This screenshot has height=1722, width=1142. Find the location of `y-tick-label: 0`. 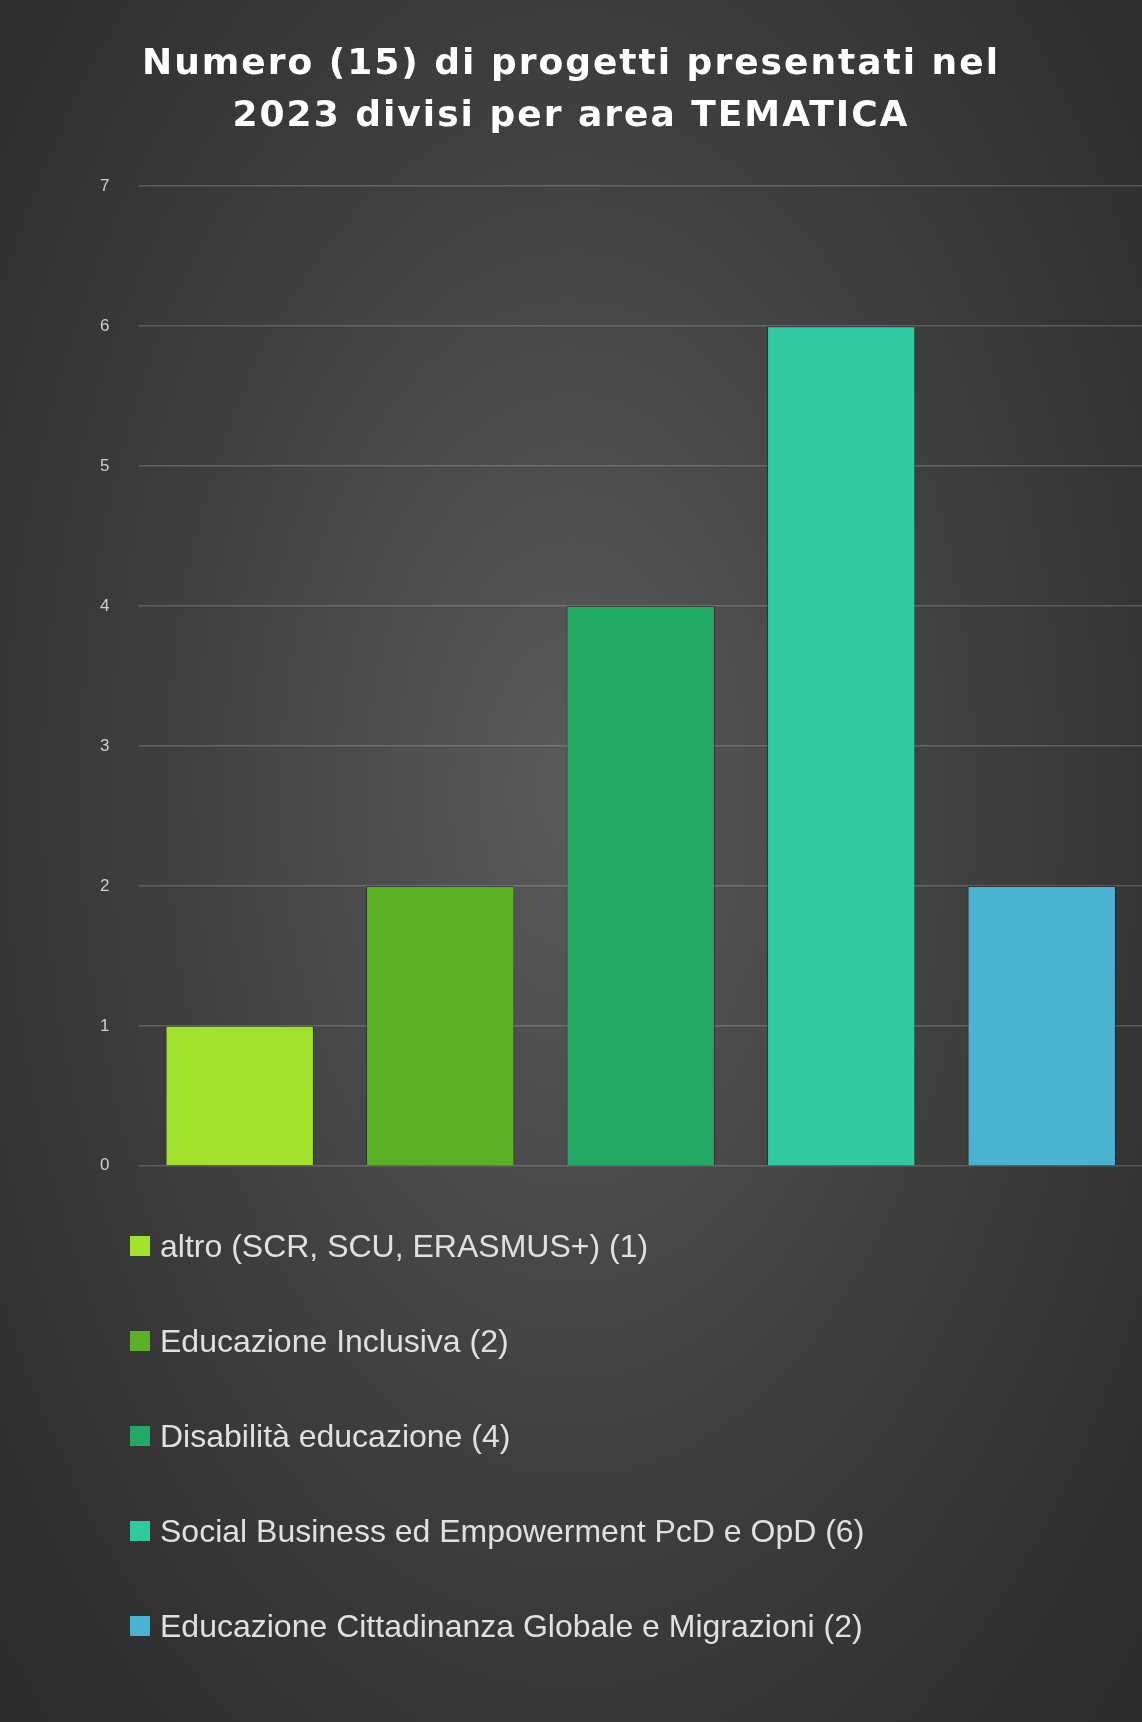

y-tick-label: 0 is located at coordinates (104, 1165).